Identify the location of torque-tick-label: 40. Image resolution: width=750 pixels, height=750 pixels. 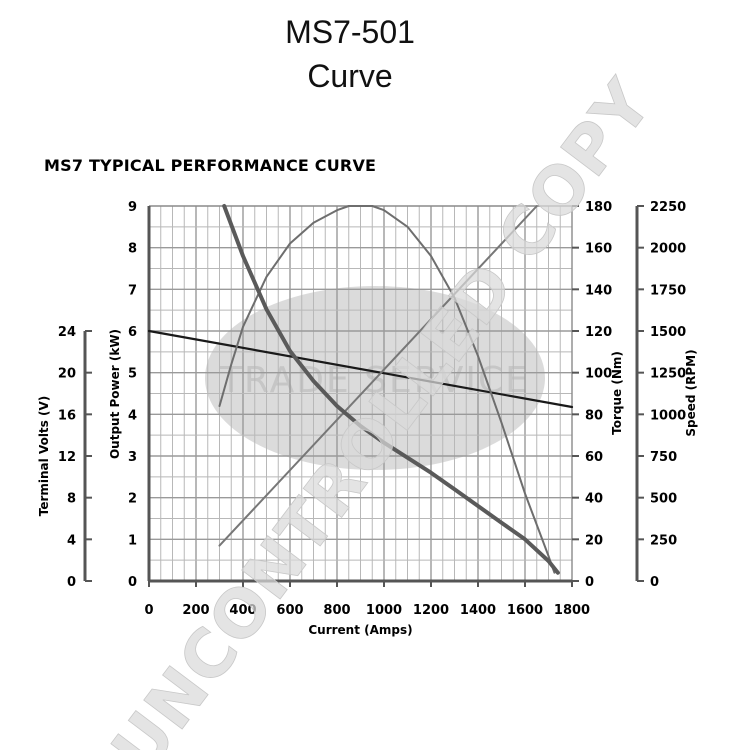
(594, 499).